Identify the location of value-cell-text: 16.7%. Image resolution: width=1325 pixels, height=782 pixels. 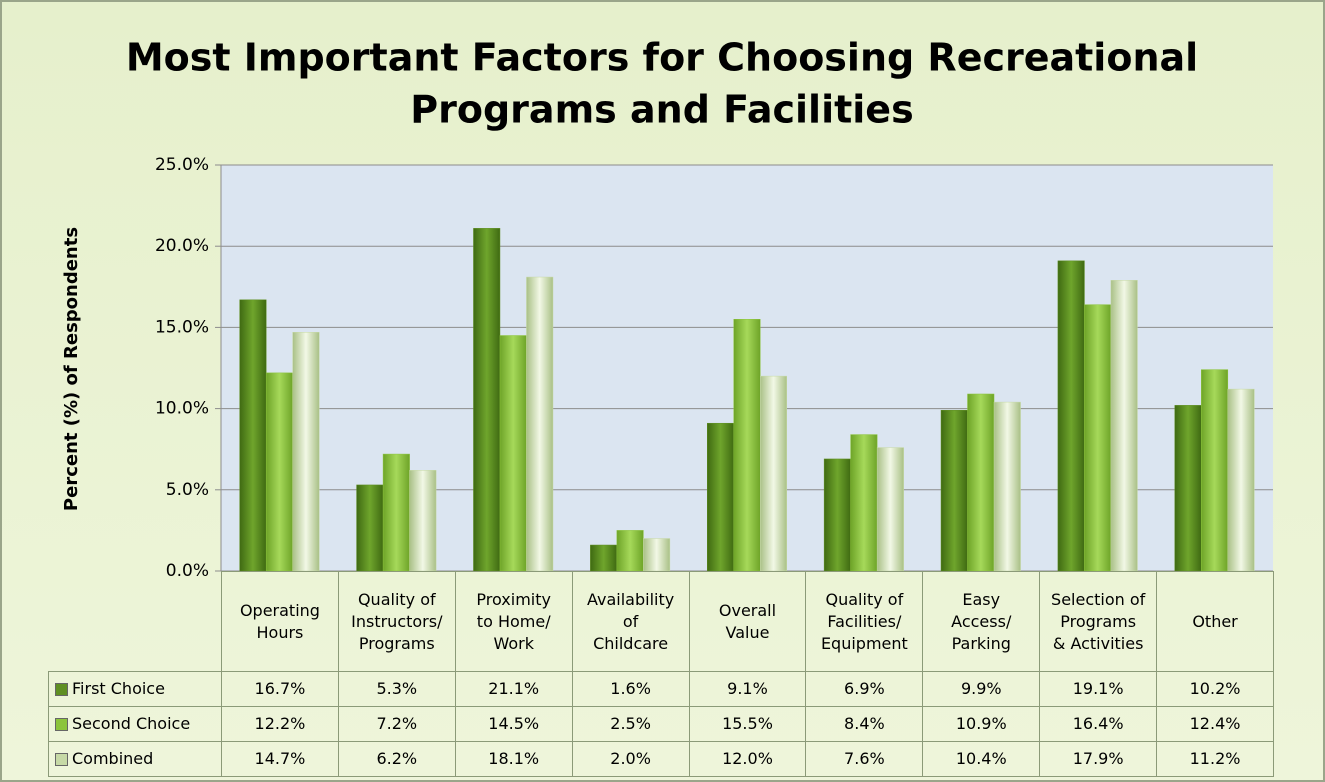
(280, 688).